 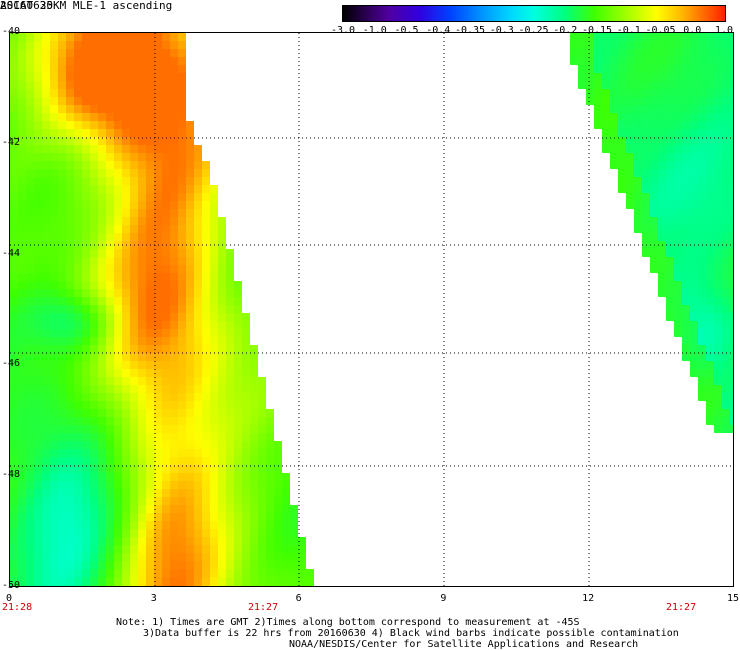 What do you see at coordinates (681, 607) in the screenshot?
I see `time-label-right: 21:27` at bounding box center [681, 607].